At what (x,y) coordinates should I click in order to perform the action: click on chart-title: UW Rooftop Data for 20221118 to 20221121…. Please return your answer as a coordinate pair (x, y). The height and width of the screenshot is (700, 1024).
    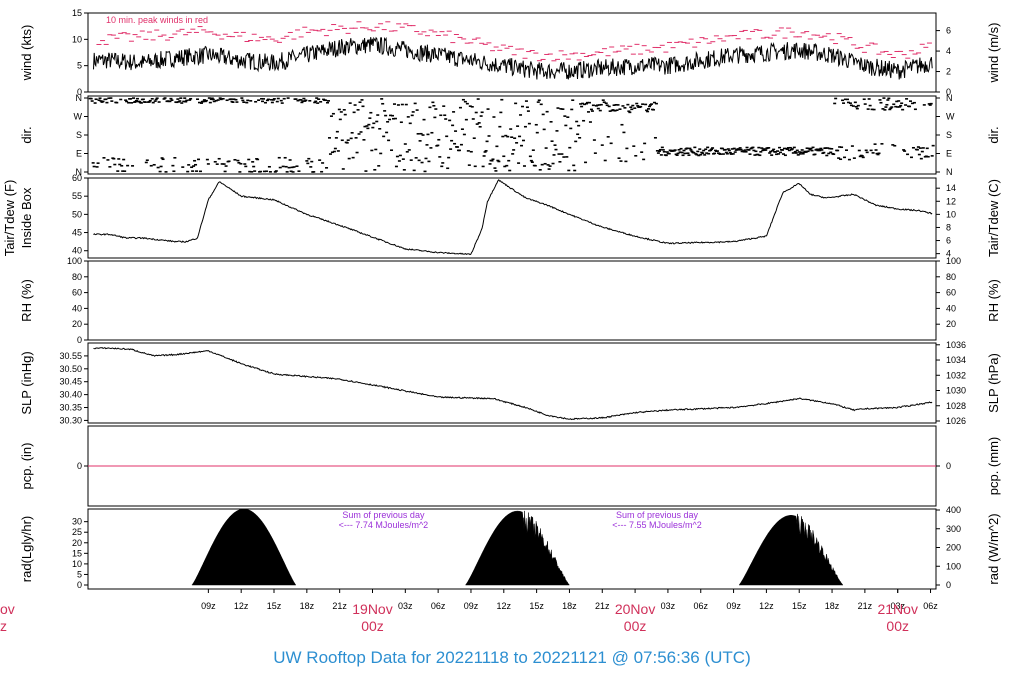
    Looking at the image, I should click on (512, 657).